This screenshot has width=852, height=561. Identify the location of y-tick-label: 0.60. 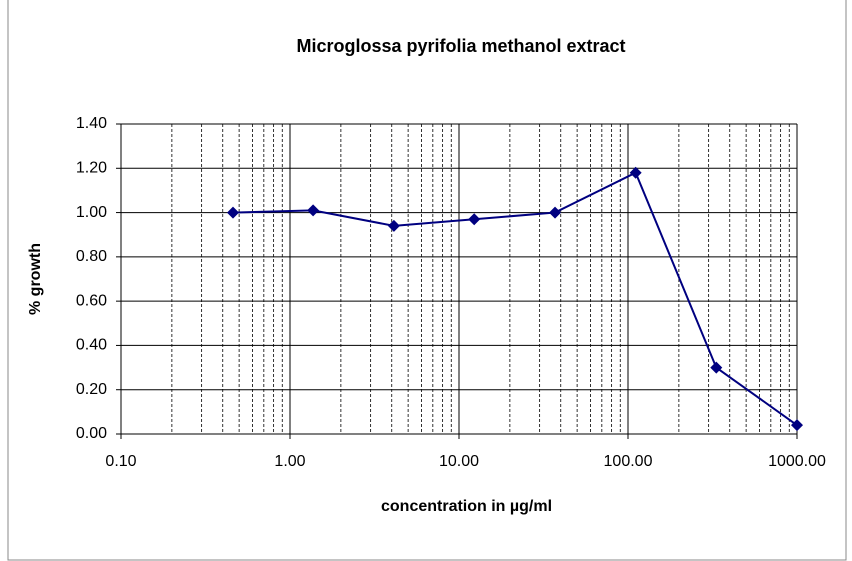
(91, 300).